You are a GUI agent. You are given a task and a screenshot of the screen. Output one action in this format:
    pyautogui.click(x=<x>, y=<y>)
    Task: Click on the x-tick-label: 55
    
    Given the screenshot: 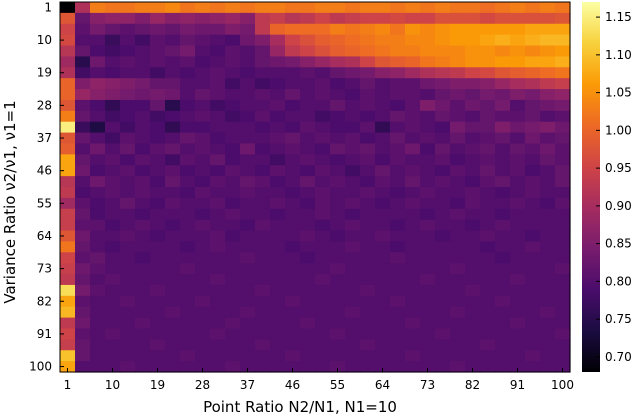 What is the action you would take?
    pyautogui.click(x=337, y=385)
    